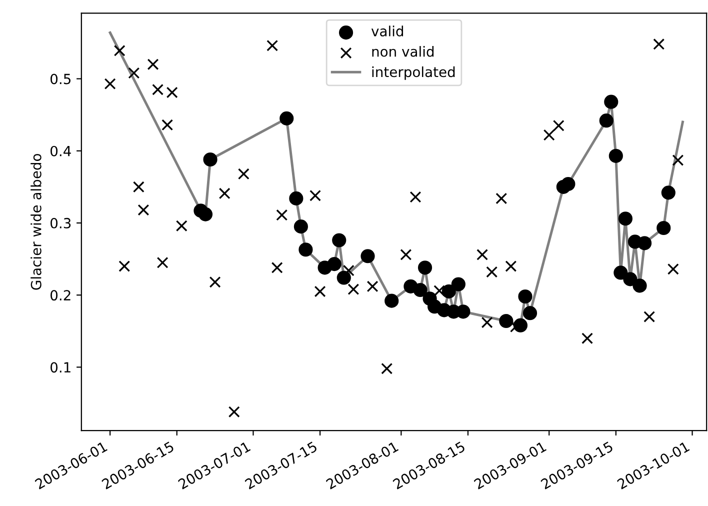 This screenshot has width=708, height=506. What do you see at coordinates (60, 223) in the screenshot?
I see `y-tick-label: 0.3` at bounding box center [60, 223].